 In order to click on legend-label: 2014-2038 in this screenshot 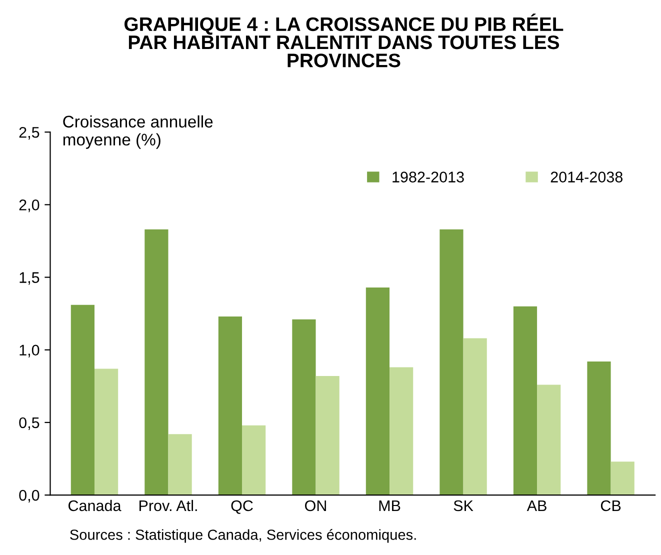, I will do `click(586, 177)`.